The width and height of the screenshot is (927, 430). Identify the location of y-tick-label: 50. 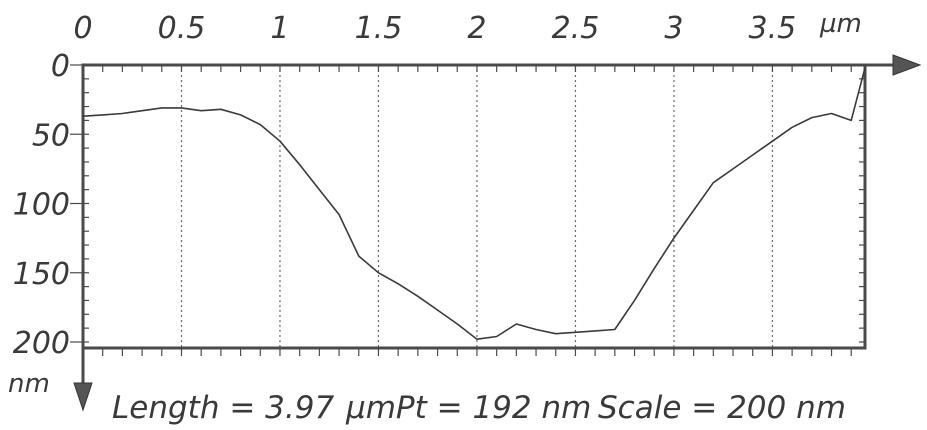
(51, 135).